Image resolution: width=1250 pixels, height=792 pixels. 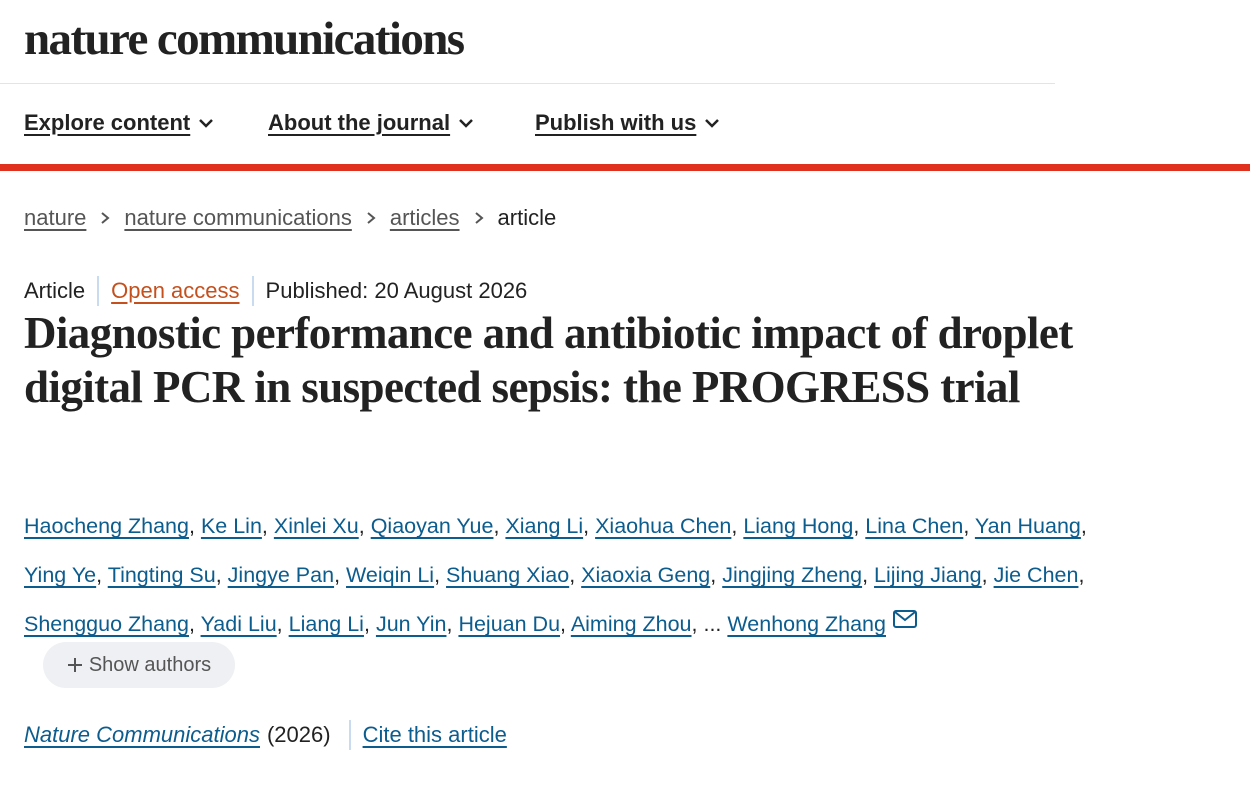 I want to click on crumb-link: nature communications, so click(x=238, y=217).